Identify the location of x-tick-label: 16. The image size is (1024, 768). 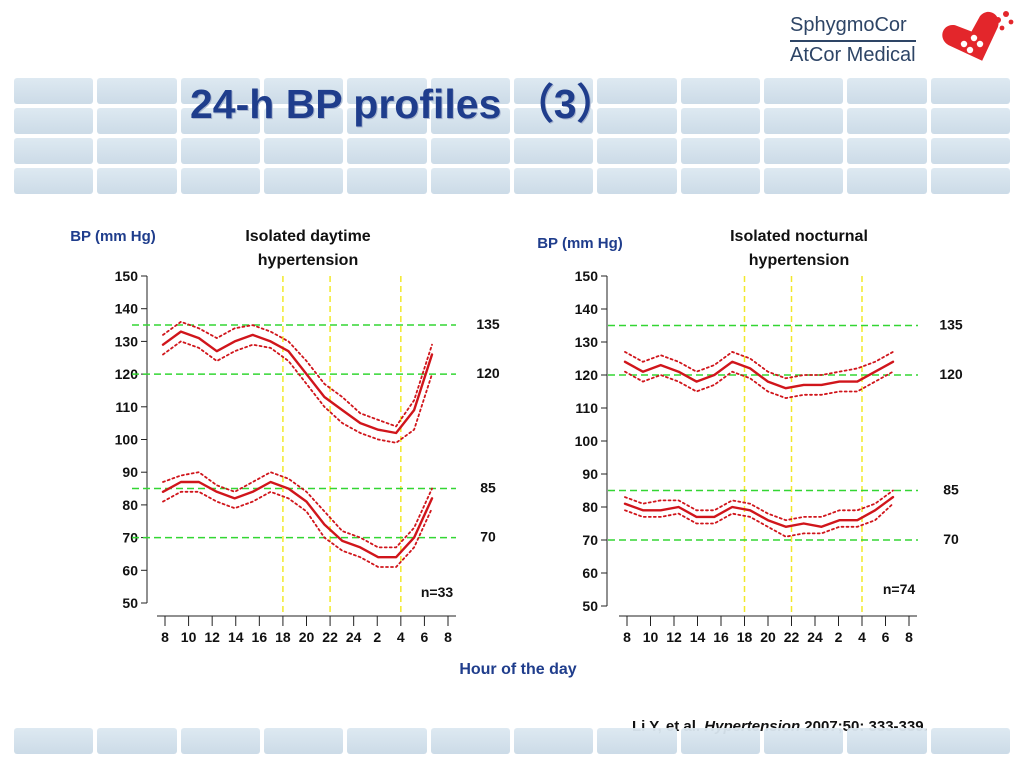
(721, 637).